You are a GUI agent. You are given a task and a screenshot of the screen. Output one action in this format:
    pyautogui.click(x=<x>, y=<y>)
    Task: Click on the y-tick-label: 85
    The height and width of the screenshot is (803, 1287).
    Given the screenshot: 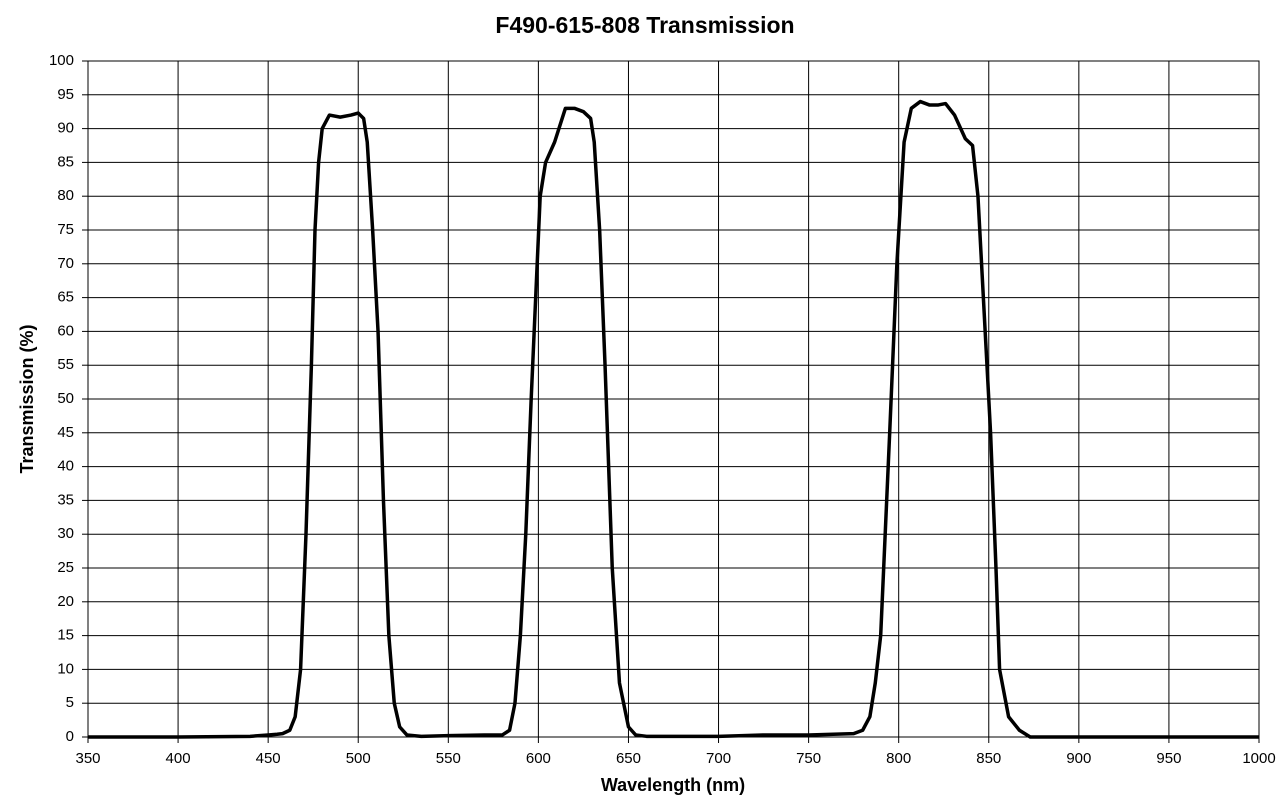 What is the action you would take?
    pyautogui.click(x=65, y=161)
    